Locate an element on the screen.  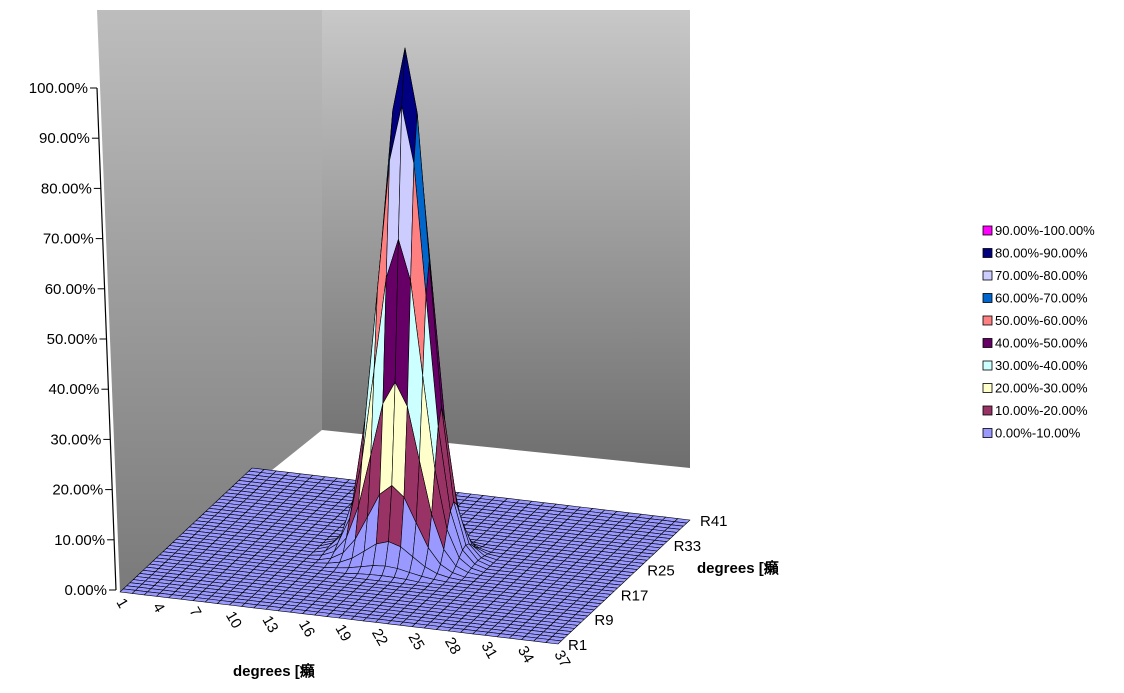
legend-label: 50.00%-60.00% is located at coordinates (1041, 320).